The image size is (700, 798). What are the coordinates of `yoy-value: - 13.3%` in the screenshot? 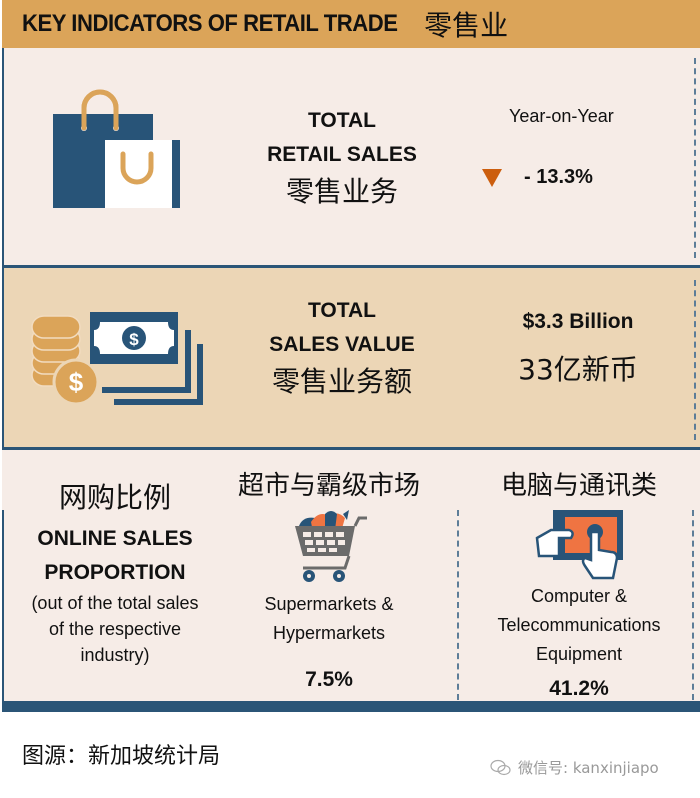 It's located at (558, 177).